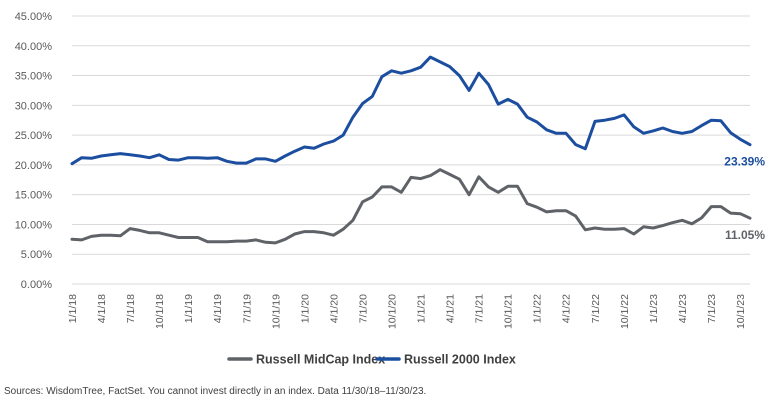 This screenshot has width=769, height=407. Describe the element at coordinates (131, 308) in the screenshot. I see `x-tick-label: 7/1/18` at that location.